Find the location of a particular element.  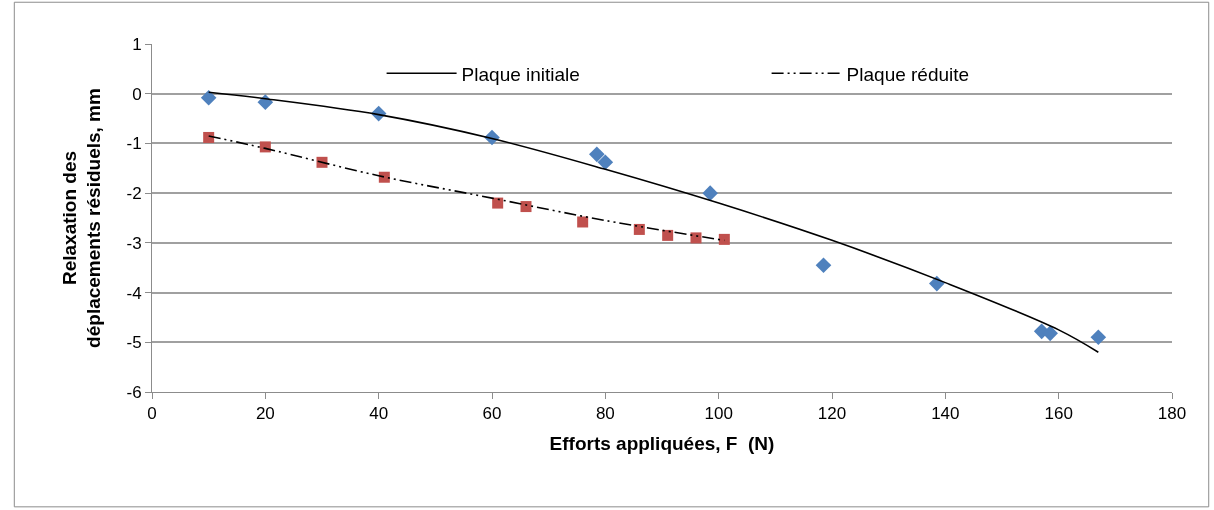

x-axis-title: Efforts appliquées, F (N) is located at coordinates (662, 444).